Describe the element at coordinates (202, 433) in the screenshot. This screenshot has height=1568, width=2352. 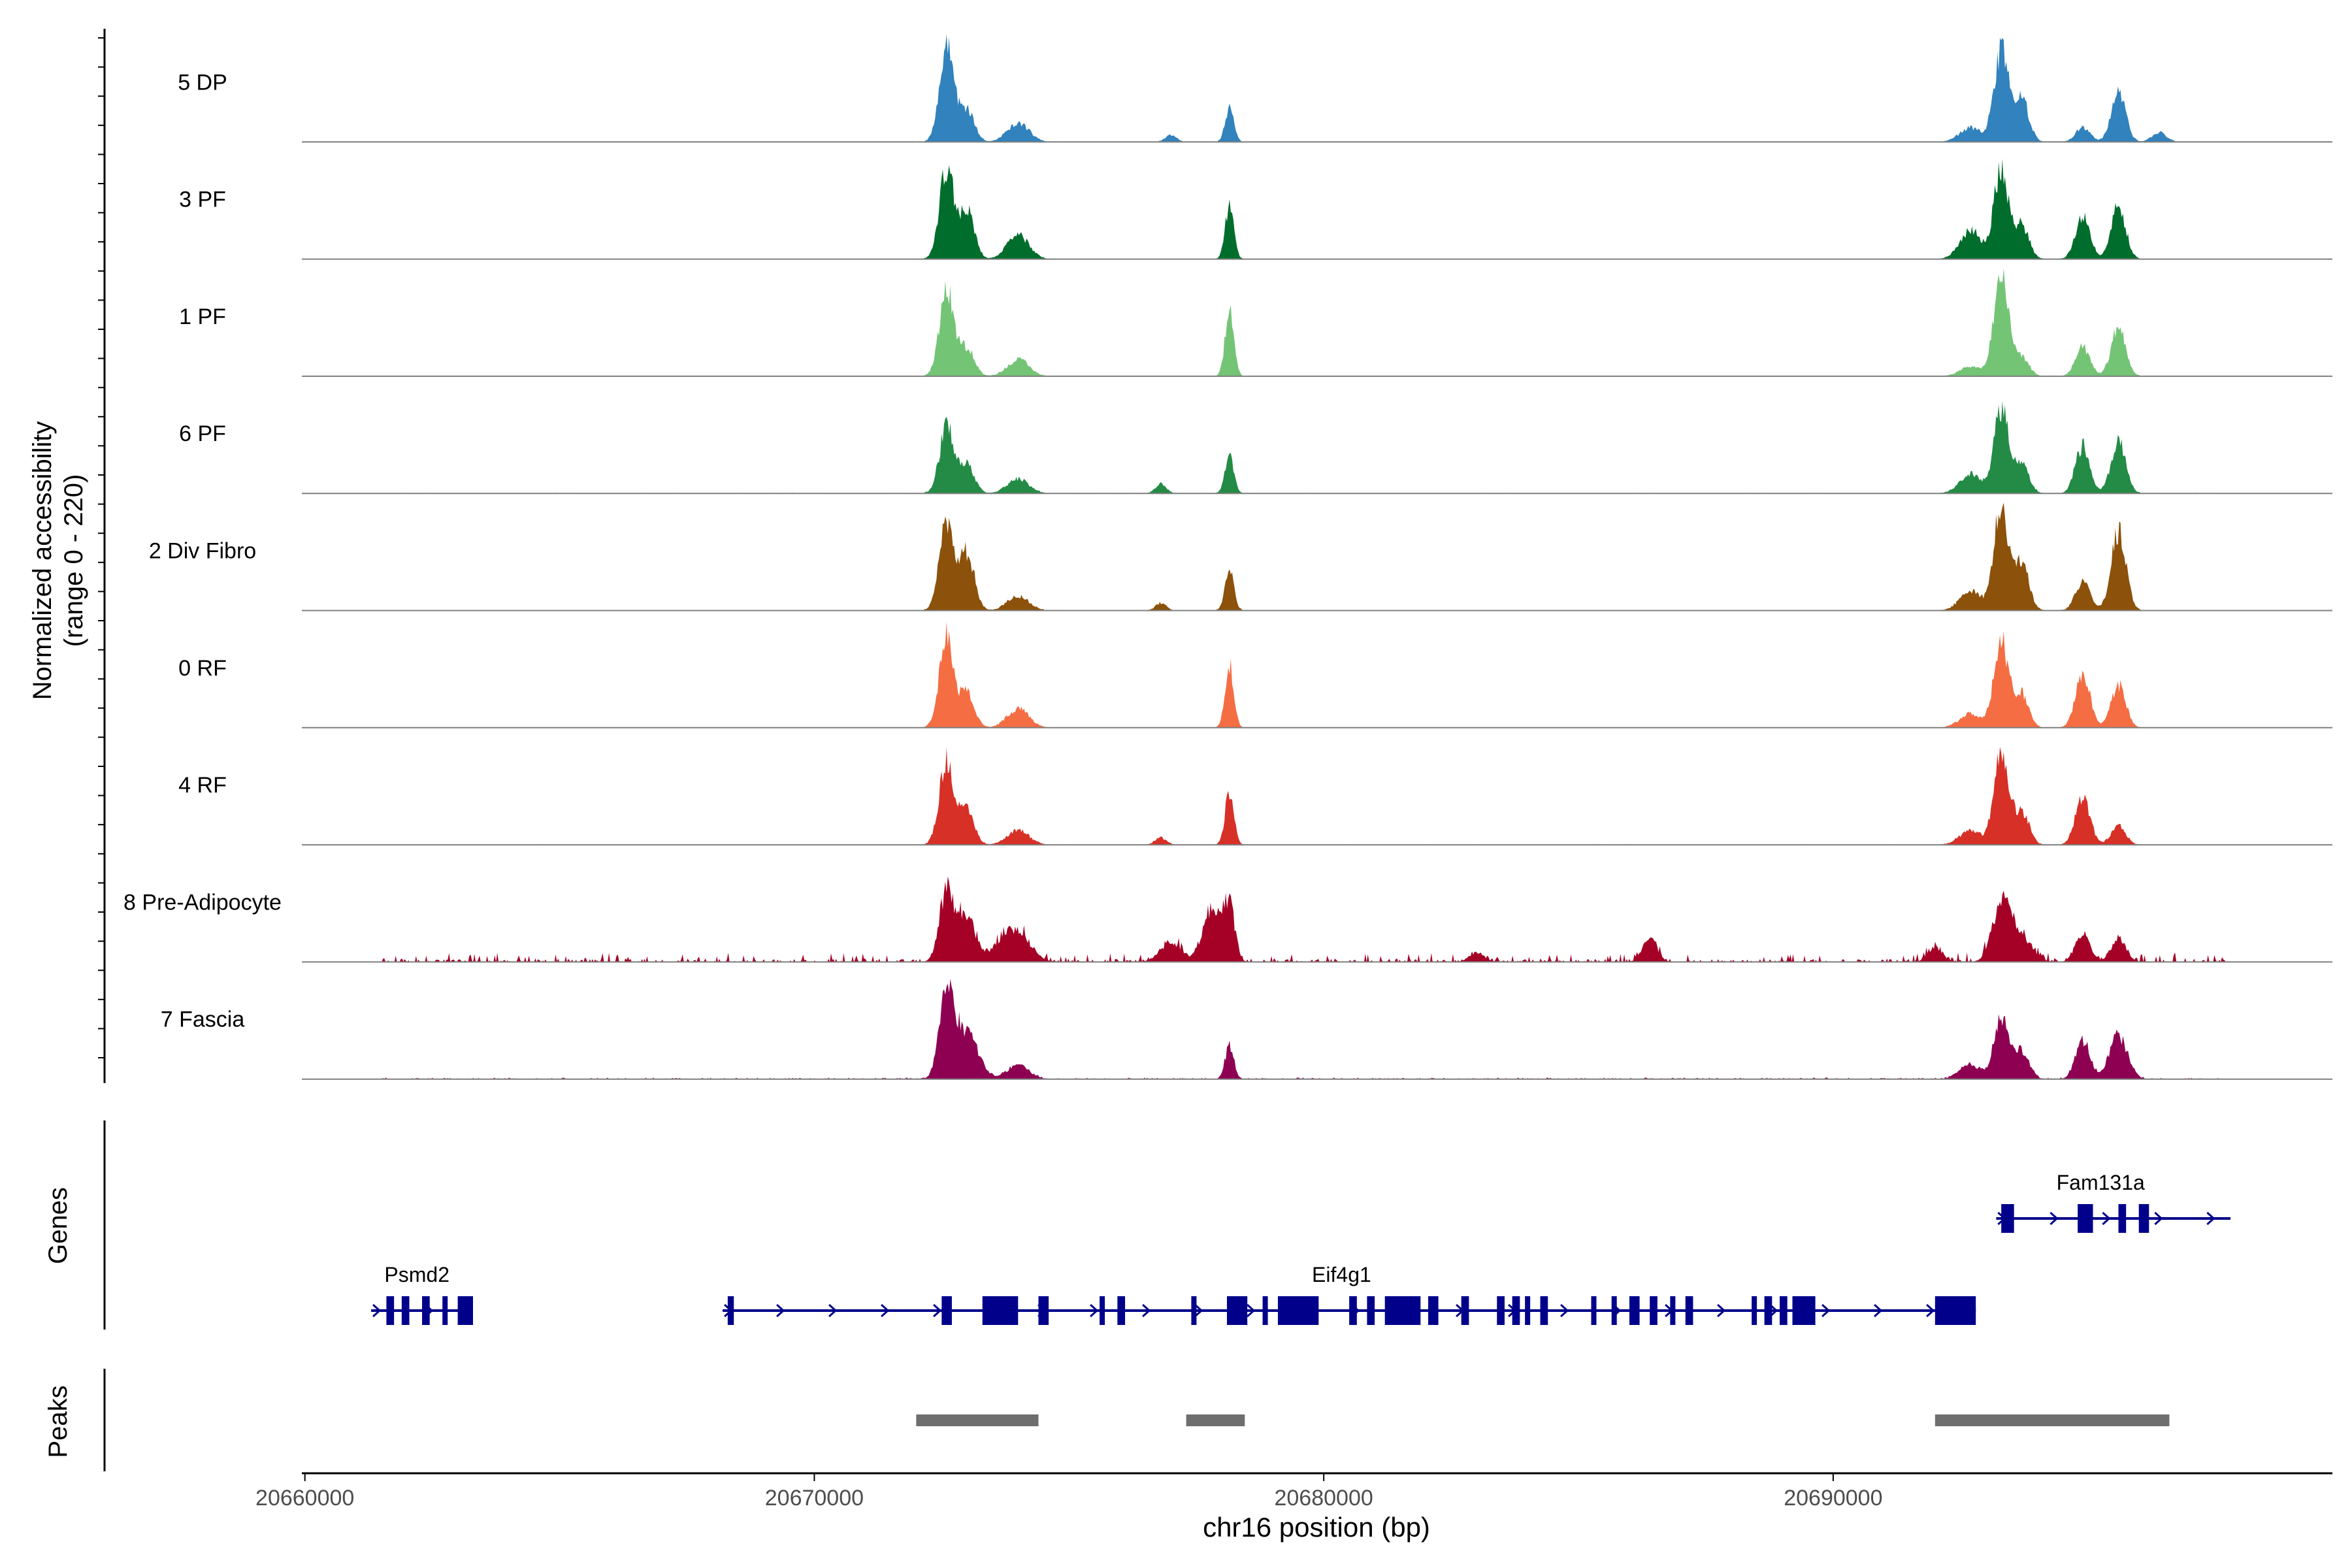
I see `track-label: 6 PF` at that location.